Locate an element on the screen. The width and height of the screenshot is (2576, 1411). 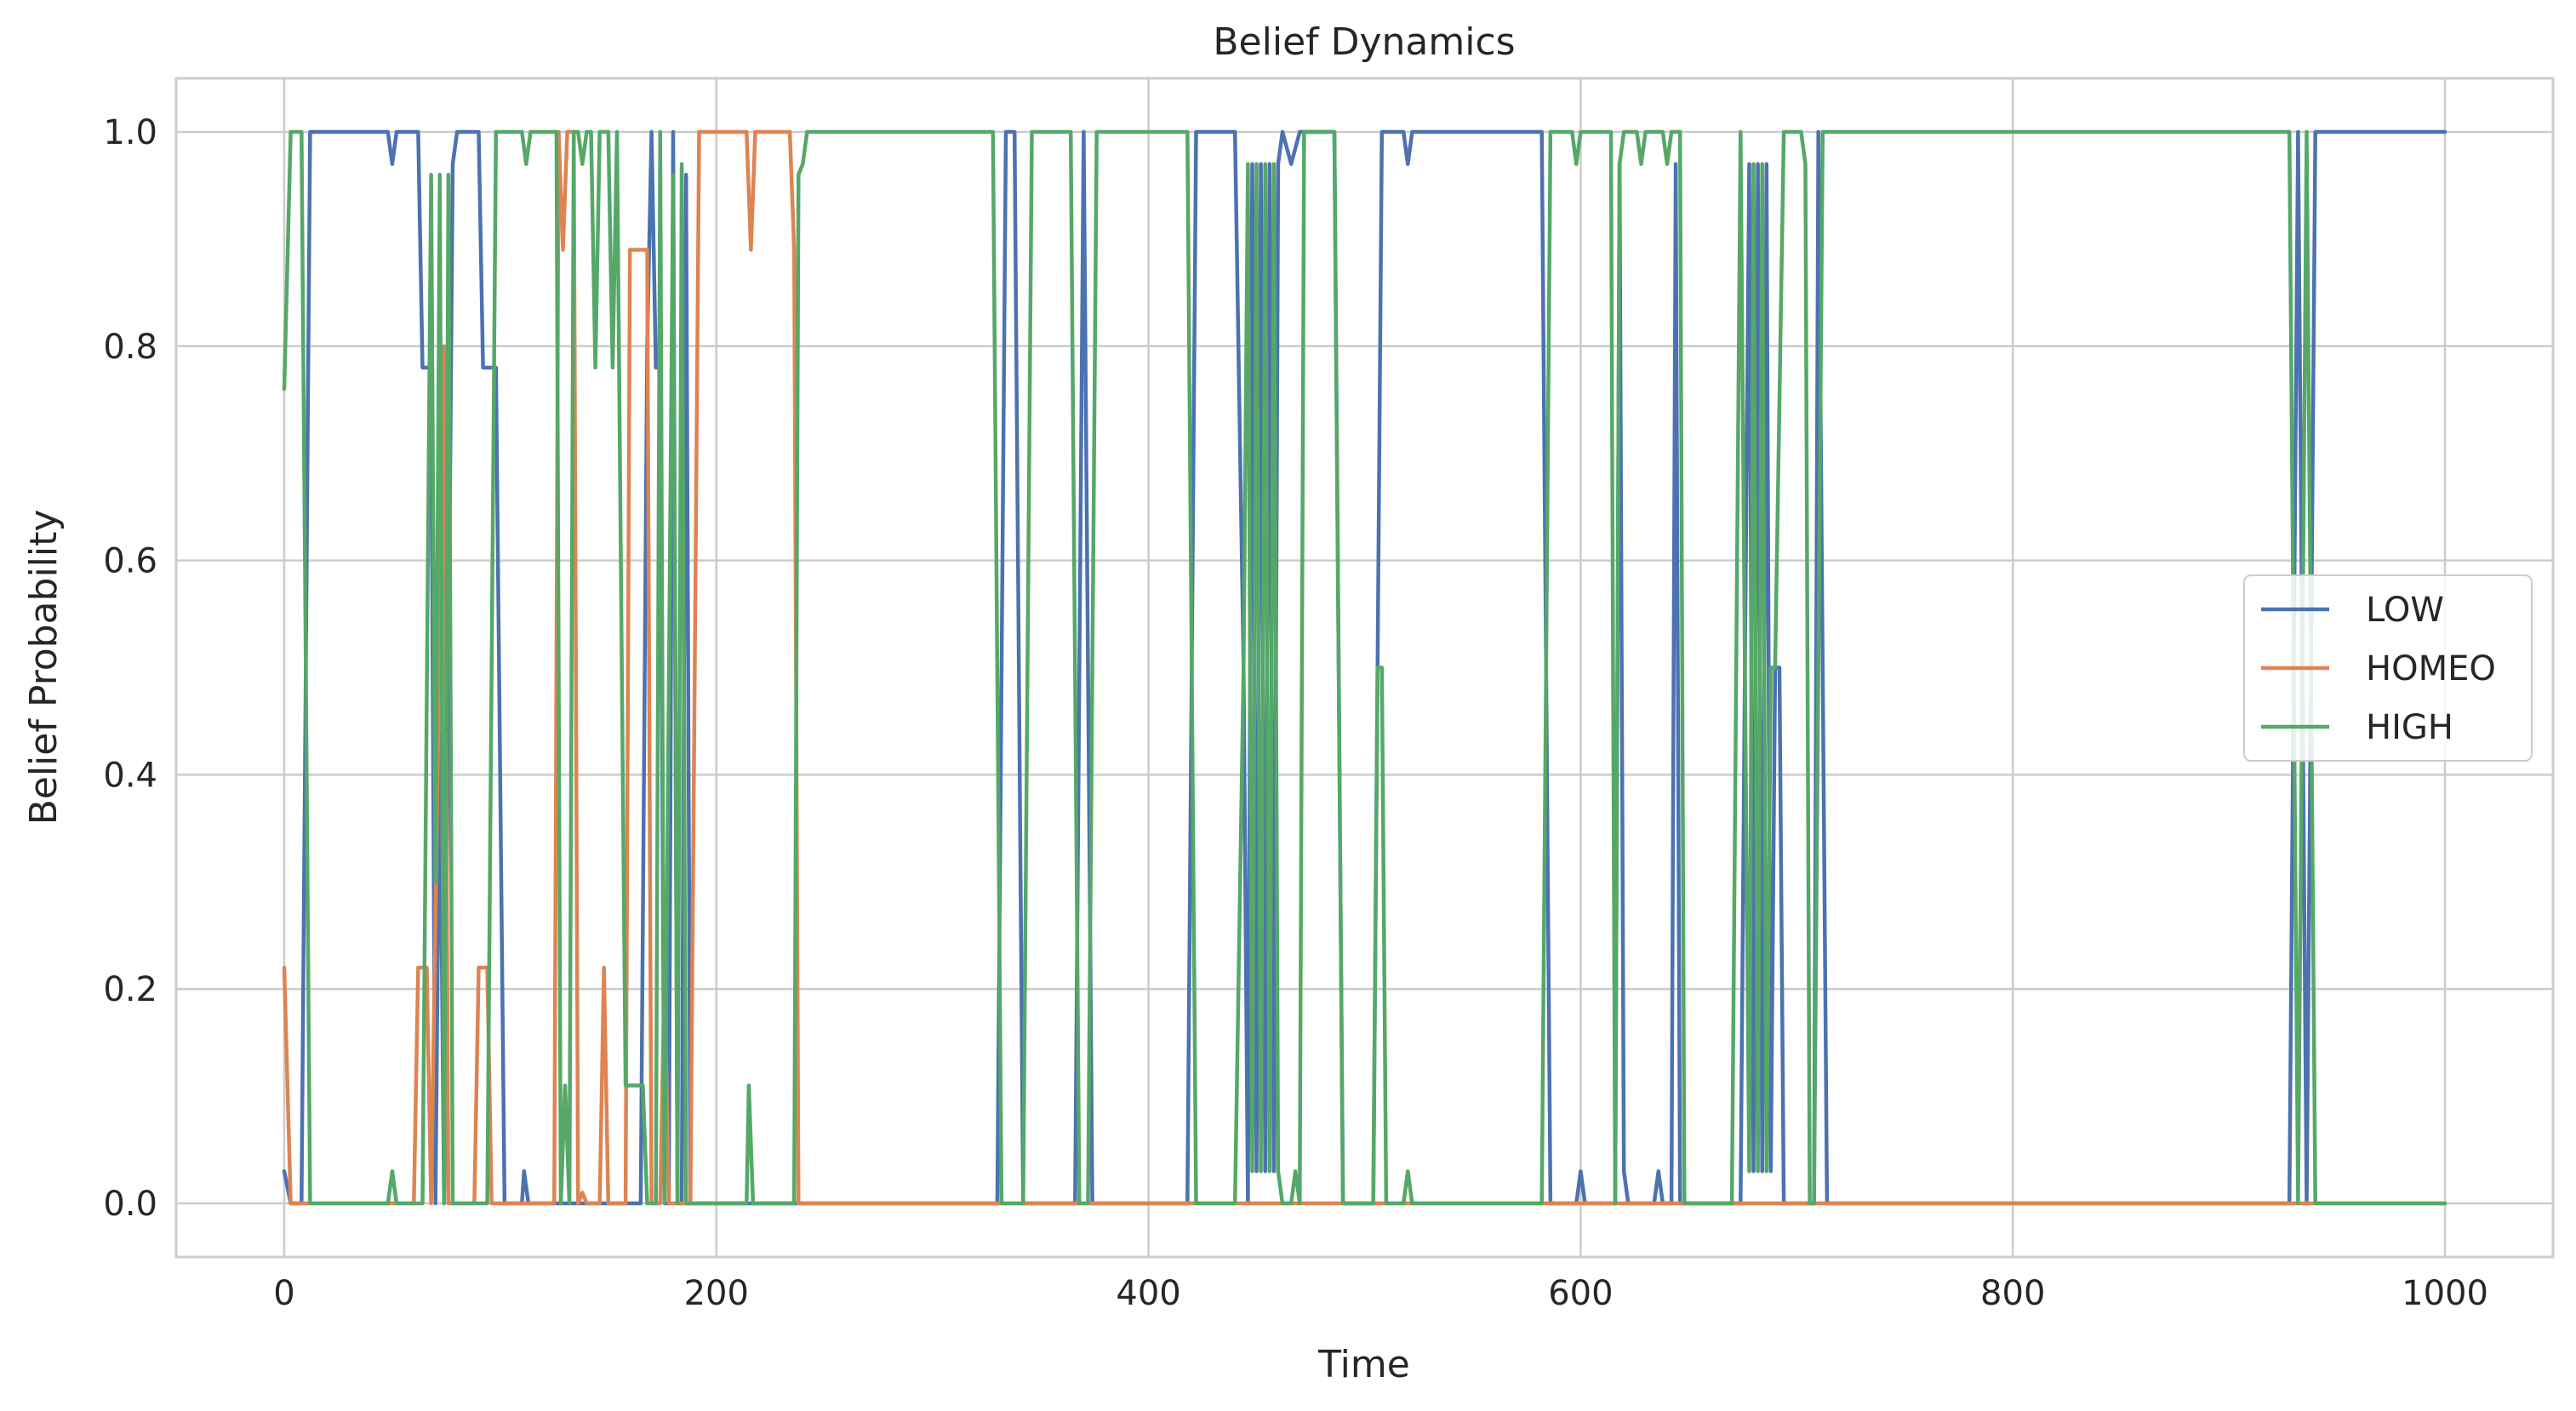
x-tick-label: 200 is located at coordinates (716, 1293).